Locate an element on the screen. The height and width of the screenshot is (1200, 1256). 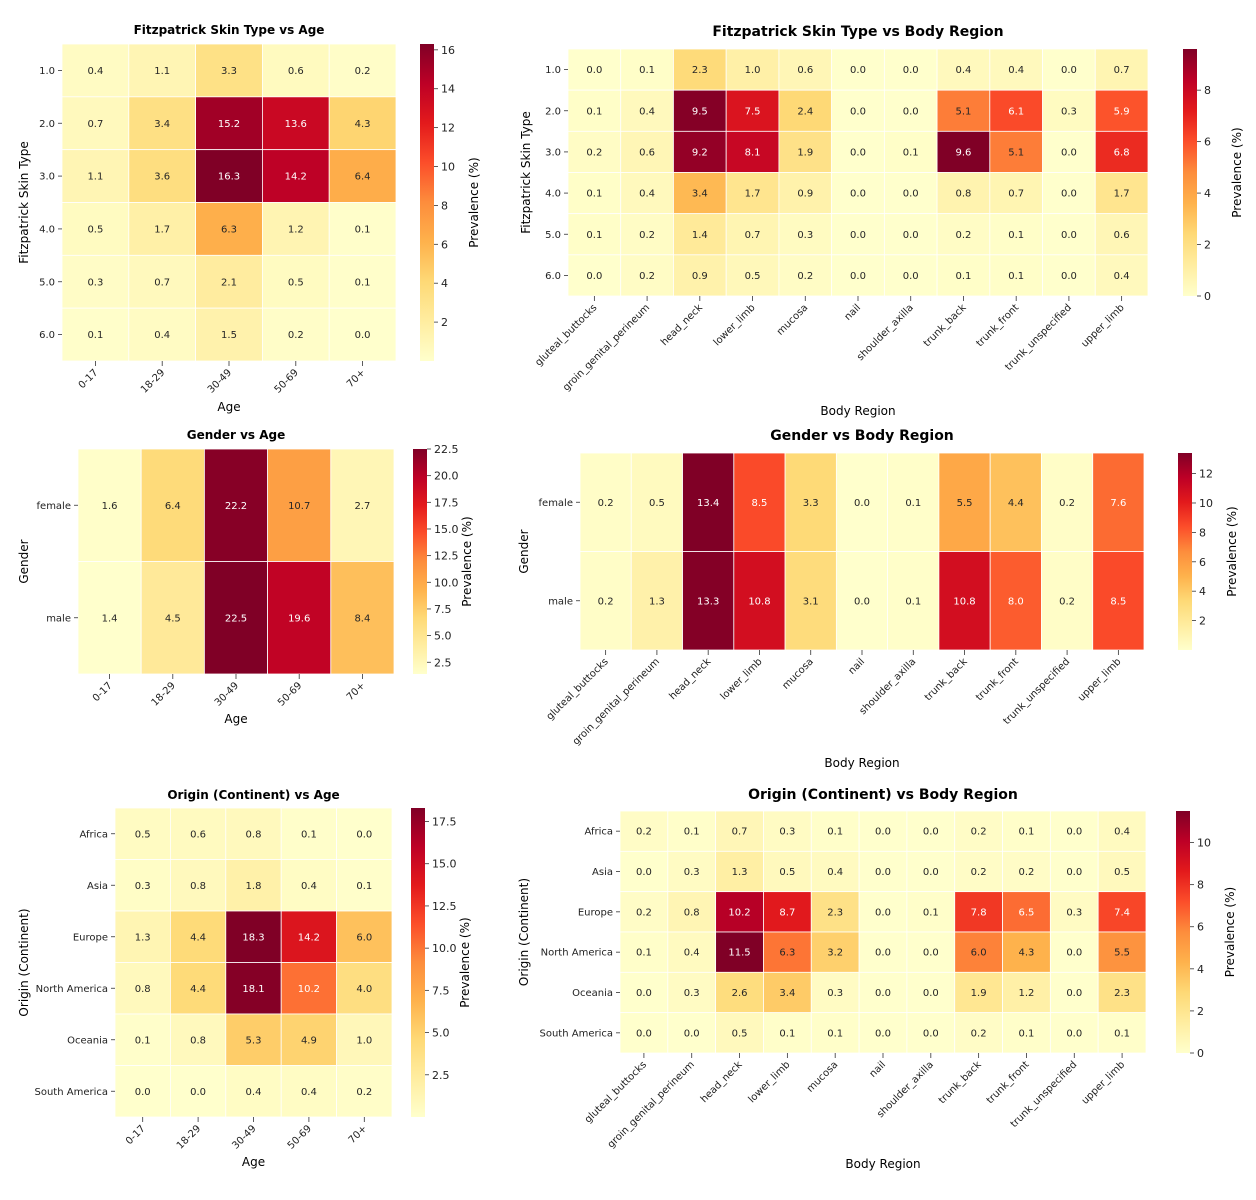
colorbar-tick-label: 12.5 is located at coordinates (444, 906).